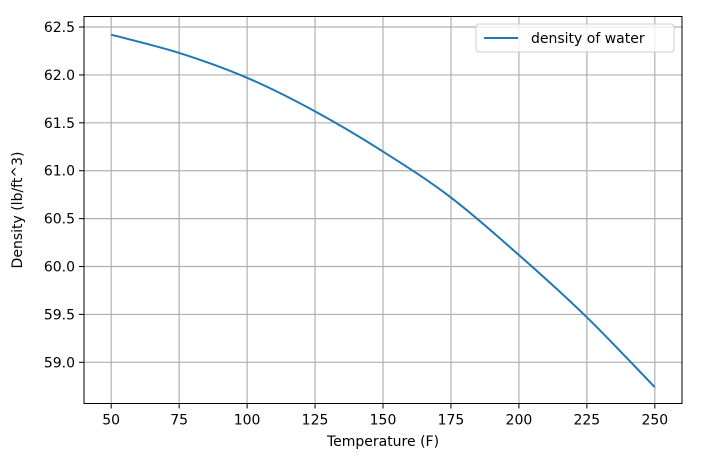 The height and width of the screenshot is (462, 724). I want to click on x-tick-label: 75, so click(179, 421).